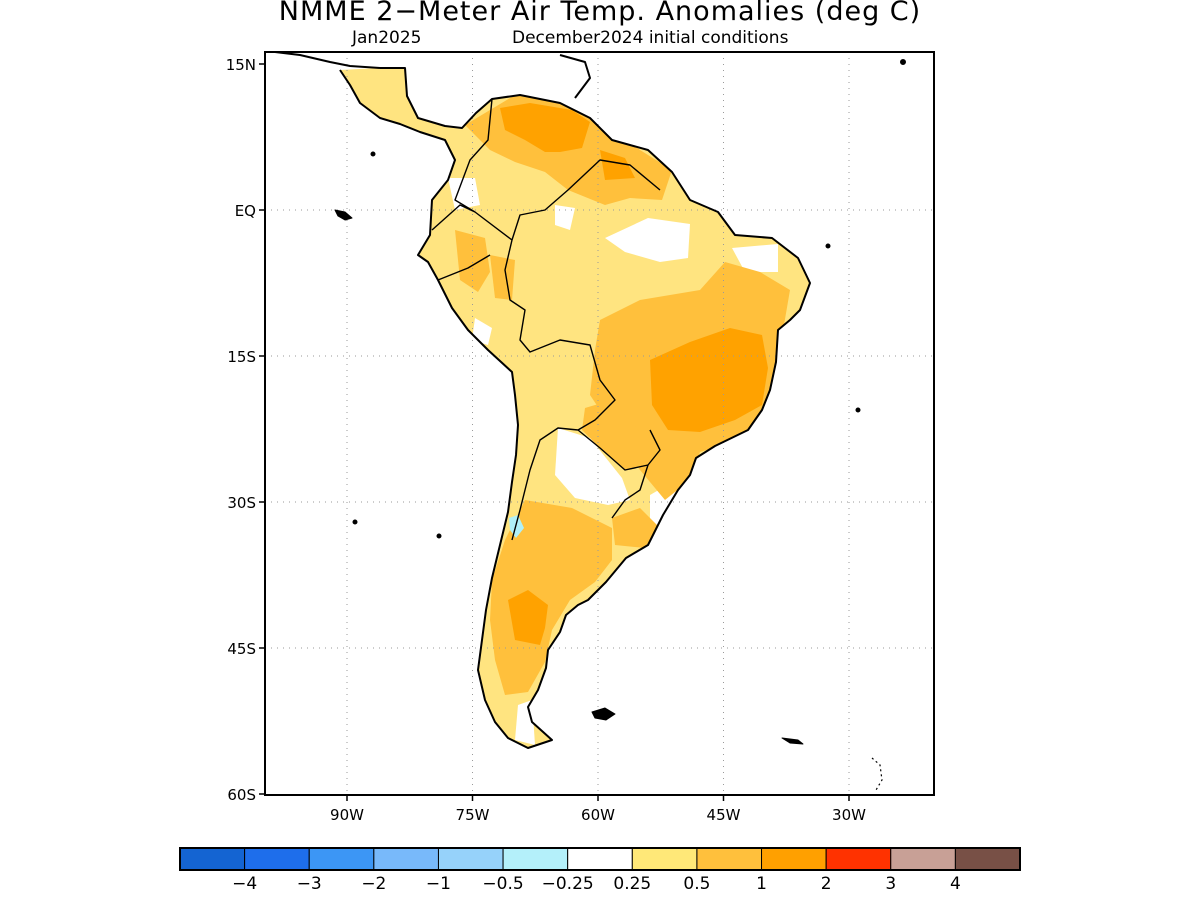 The width and height of the screenshot is (1200, 900). What do you see at coordinates (598, 815) in the screenshot?
I see `lon-tick-label: 60W` at bounding box center [598, 815].